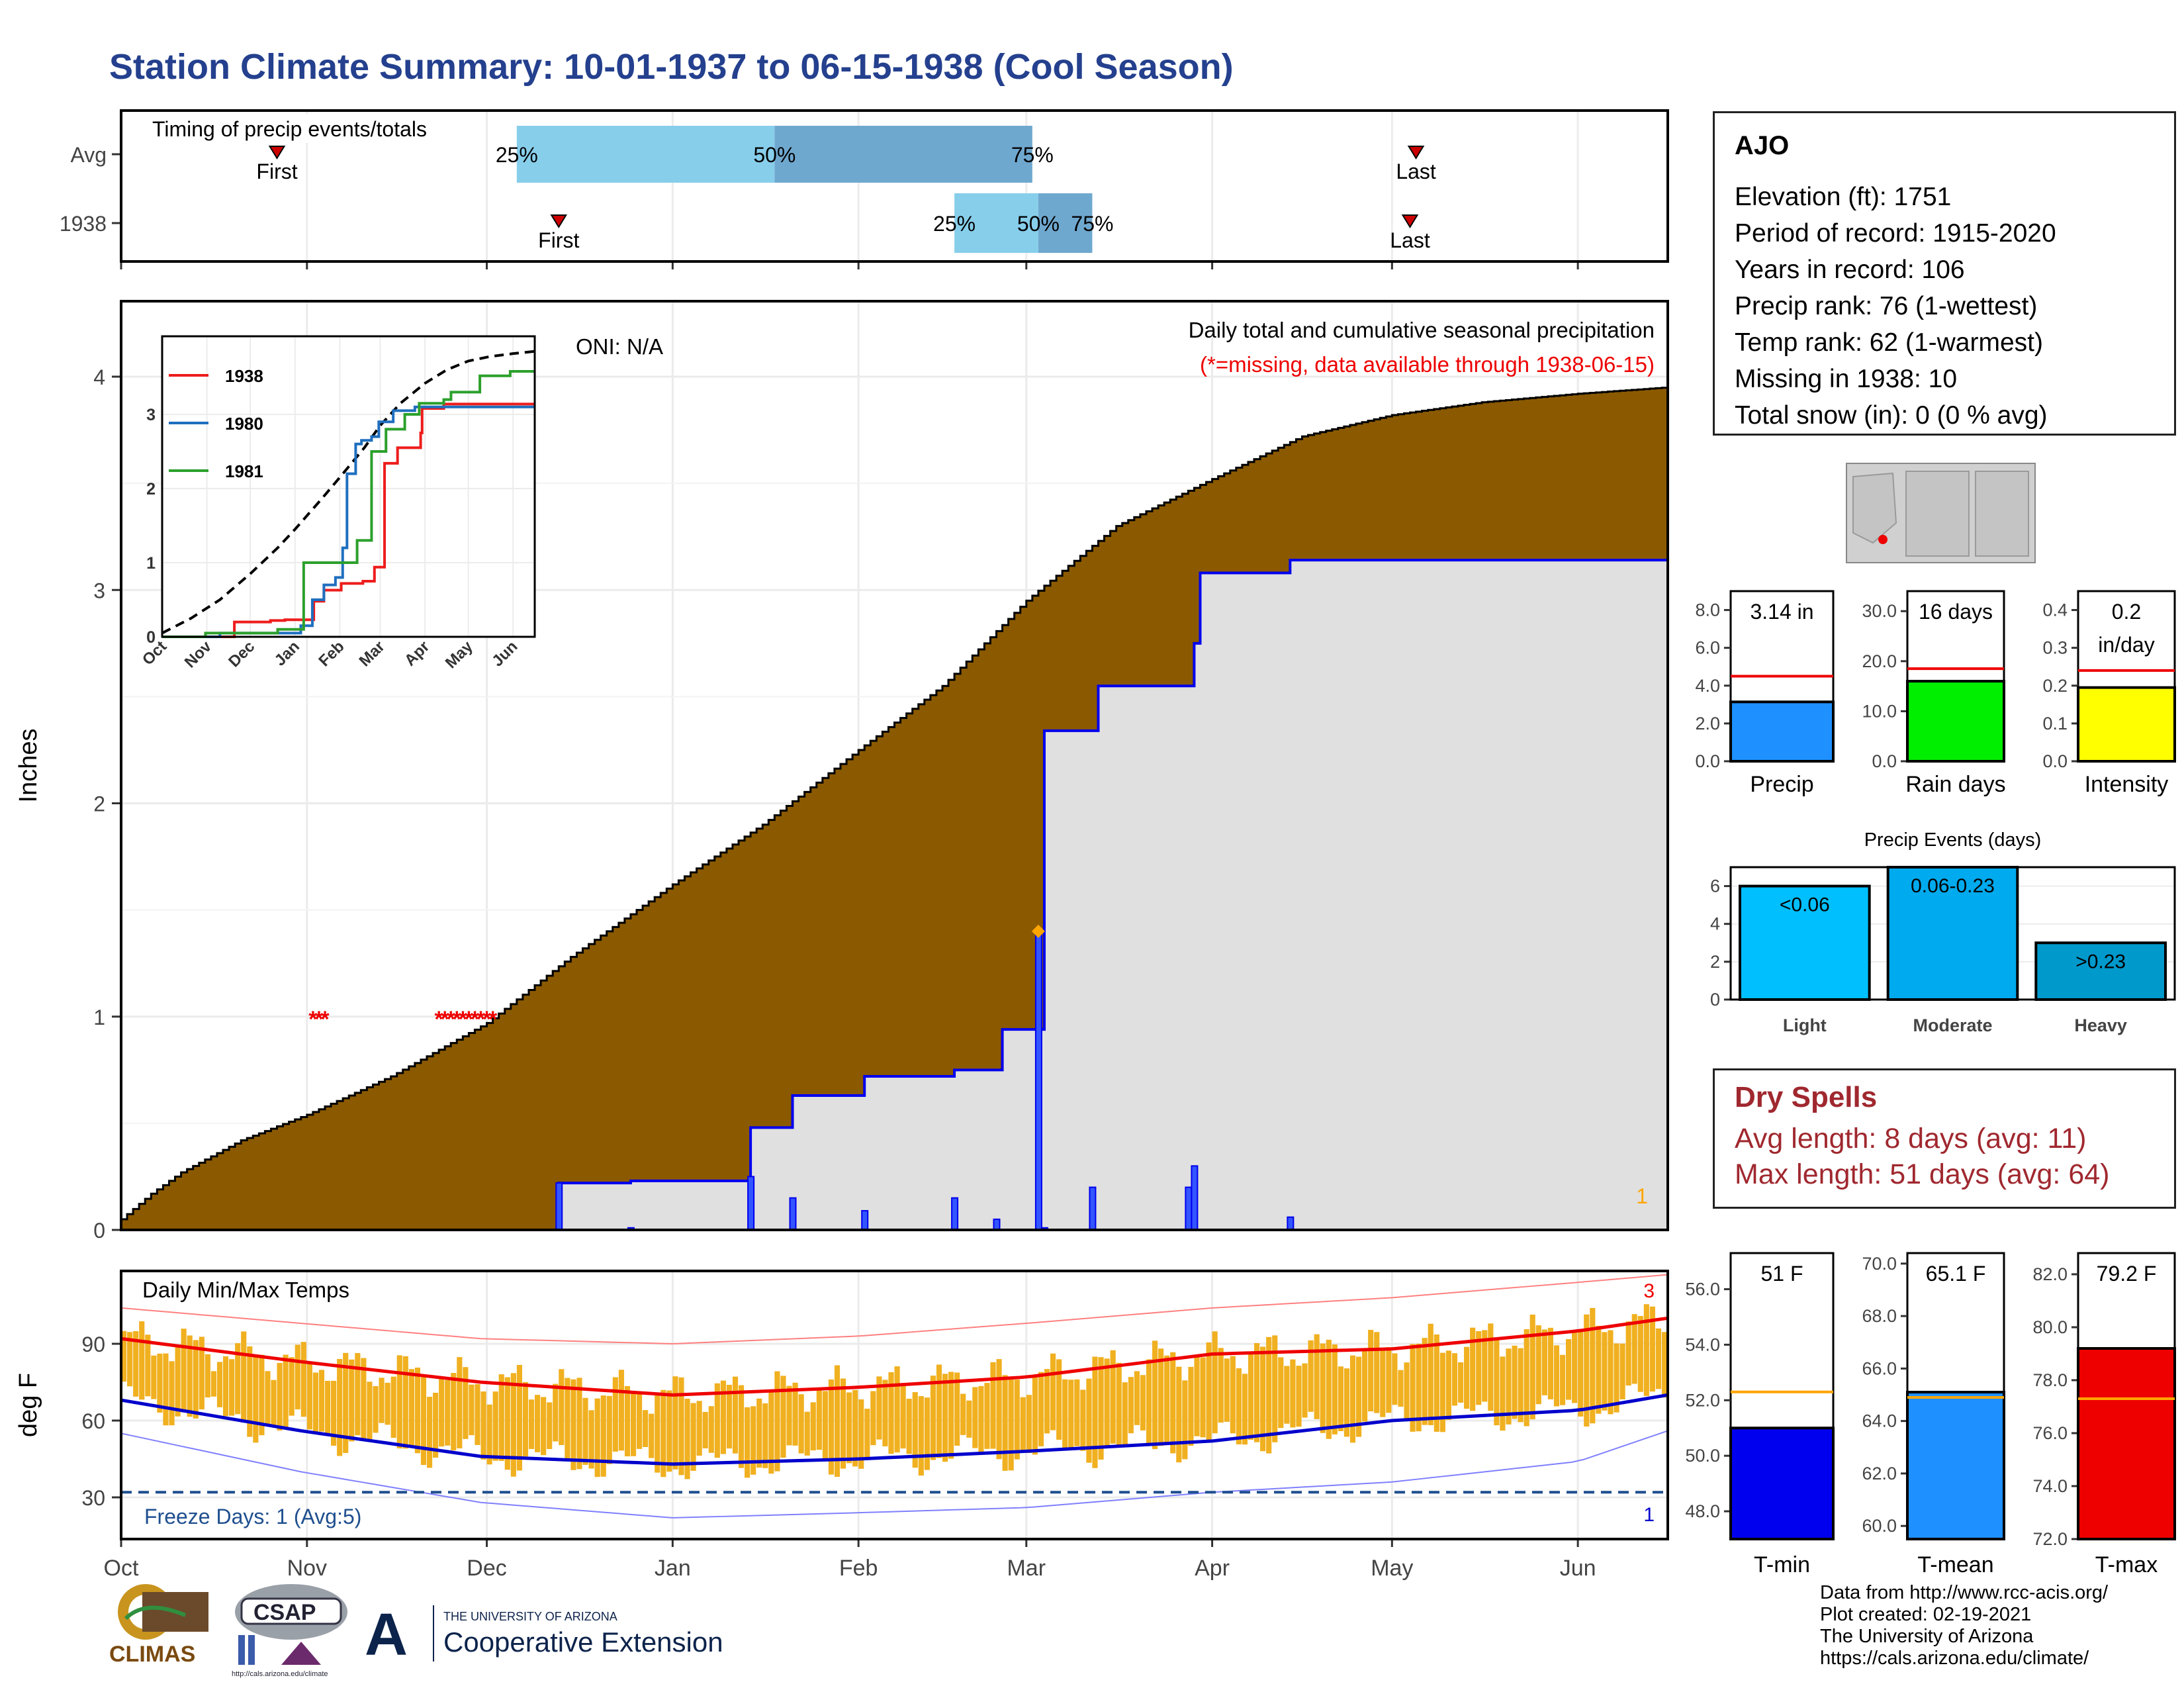  What do you see at coordinates (1953, 886) in the screenshot?
I see `event-bar-label: 0.06-0.23` at bounding box center [1953, 886].